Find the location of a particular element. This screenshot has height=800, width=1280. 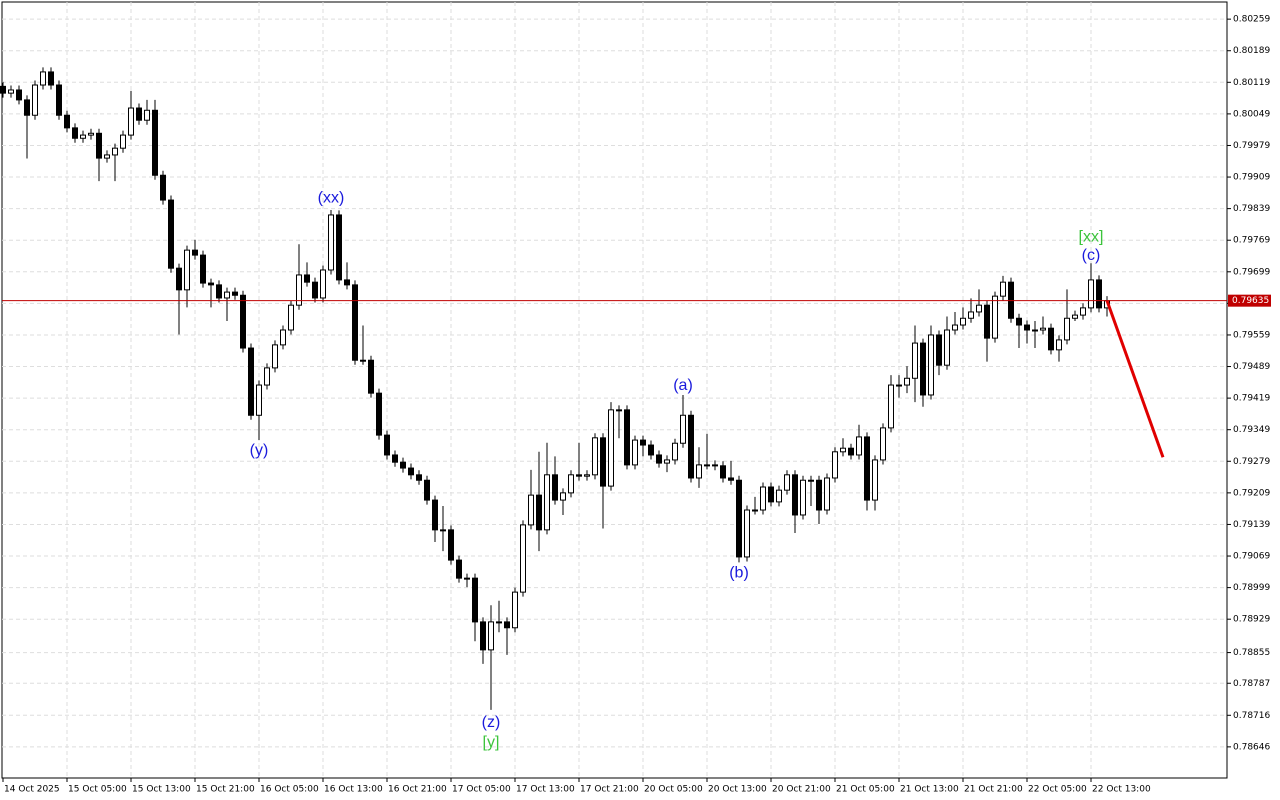

price-label-box is located at coordinates (1249, 300).